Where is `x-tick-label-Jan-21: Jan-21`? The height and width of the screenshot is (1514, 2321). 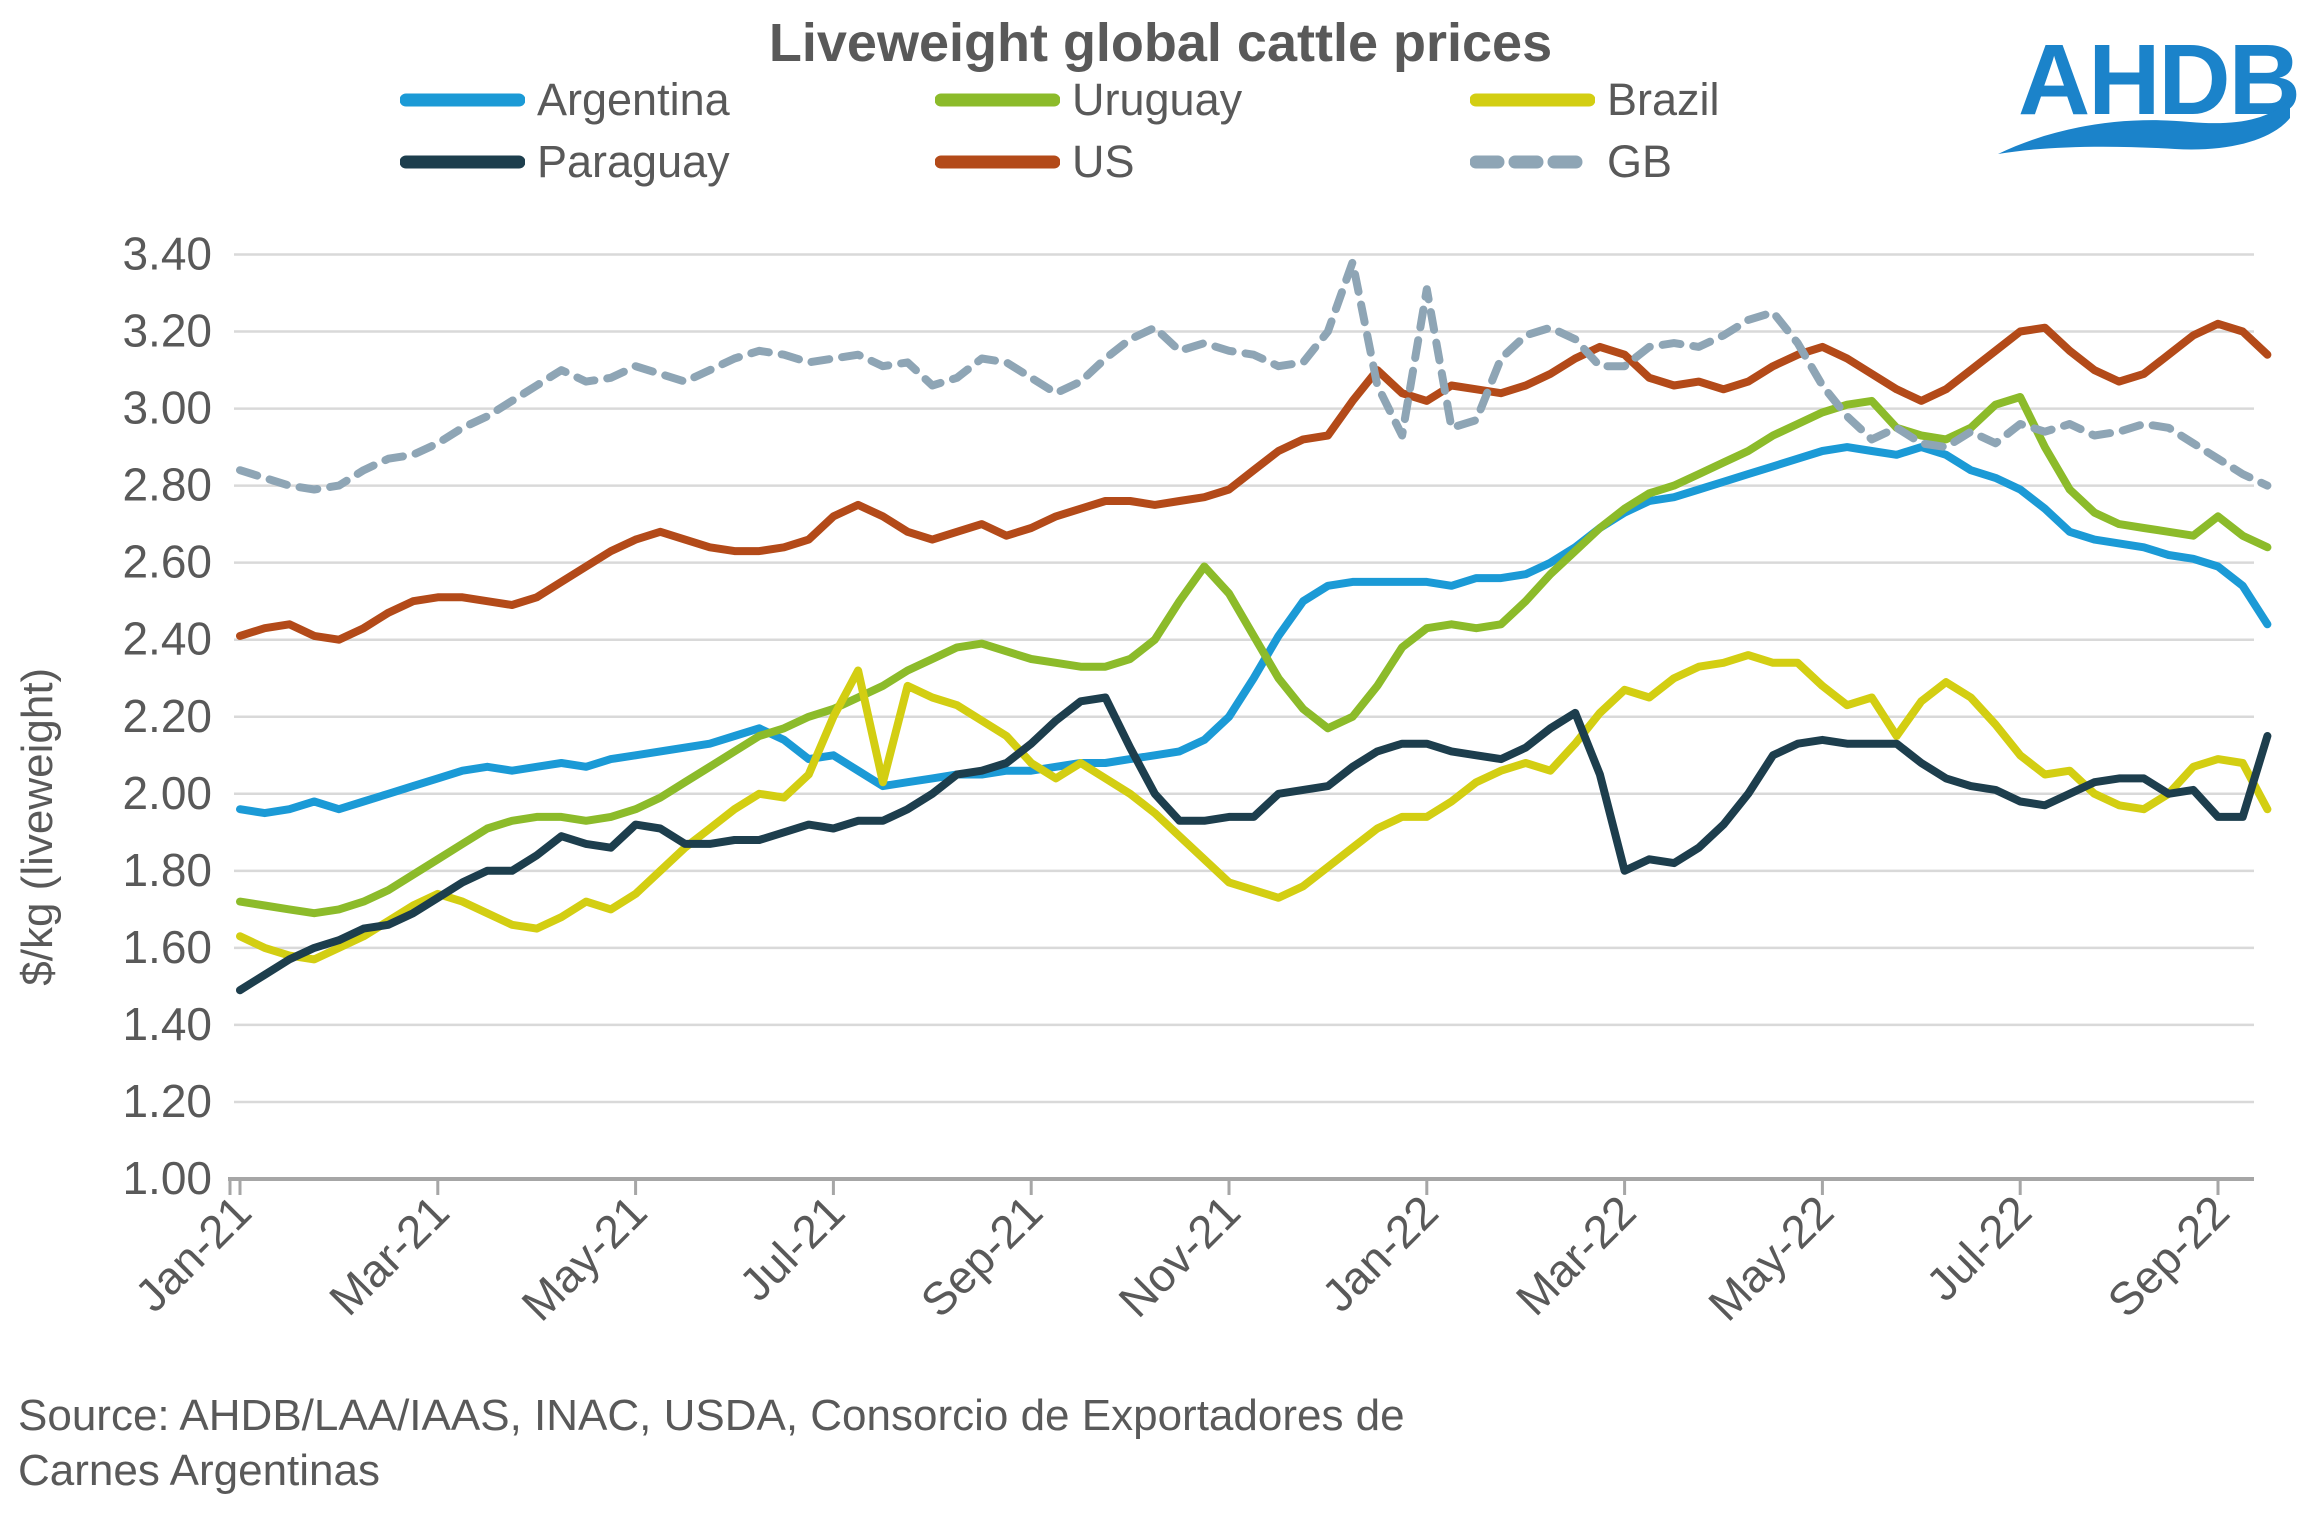
x-tick-label-Jan-21: Jan-21 is located at coordinates (193, 1253).